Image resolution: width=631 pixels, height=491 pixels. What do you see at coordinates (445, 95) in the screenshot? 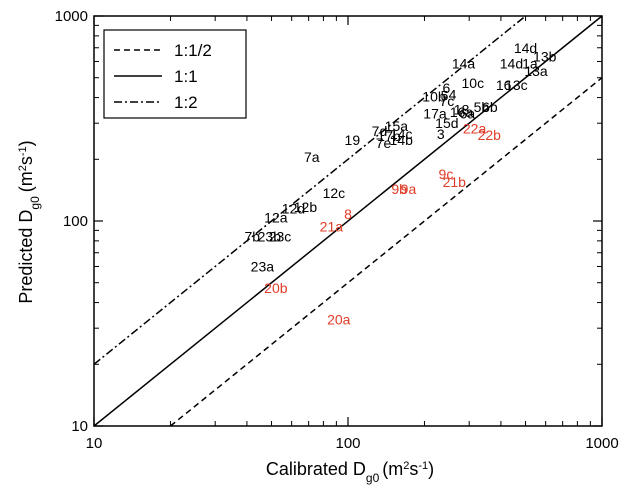
I see `point-label-5: 5` at bounding box center [445, 95].